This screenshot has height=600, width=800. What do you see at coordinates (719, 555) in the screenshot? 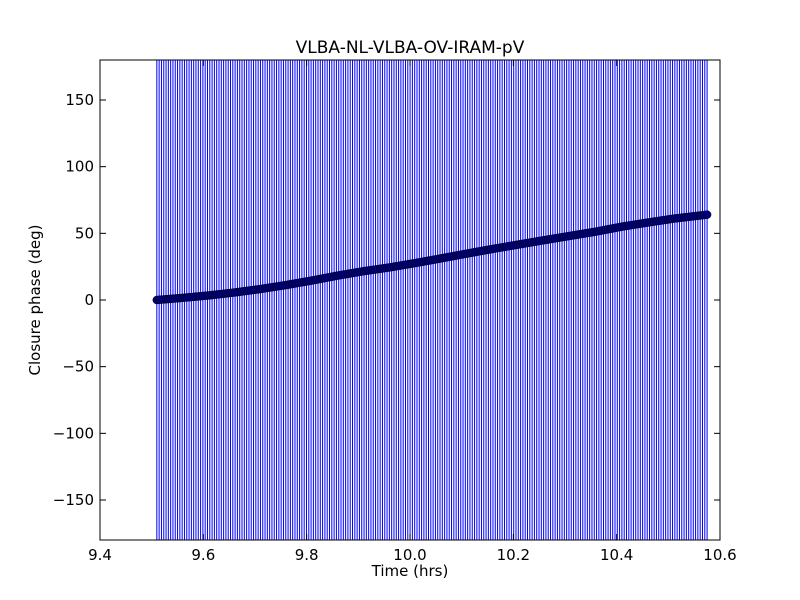
I see `x-tick-label: 10.6` at bounding box center [719, 555].